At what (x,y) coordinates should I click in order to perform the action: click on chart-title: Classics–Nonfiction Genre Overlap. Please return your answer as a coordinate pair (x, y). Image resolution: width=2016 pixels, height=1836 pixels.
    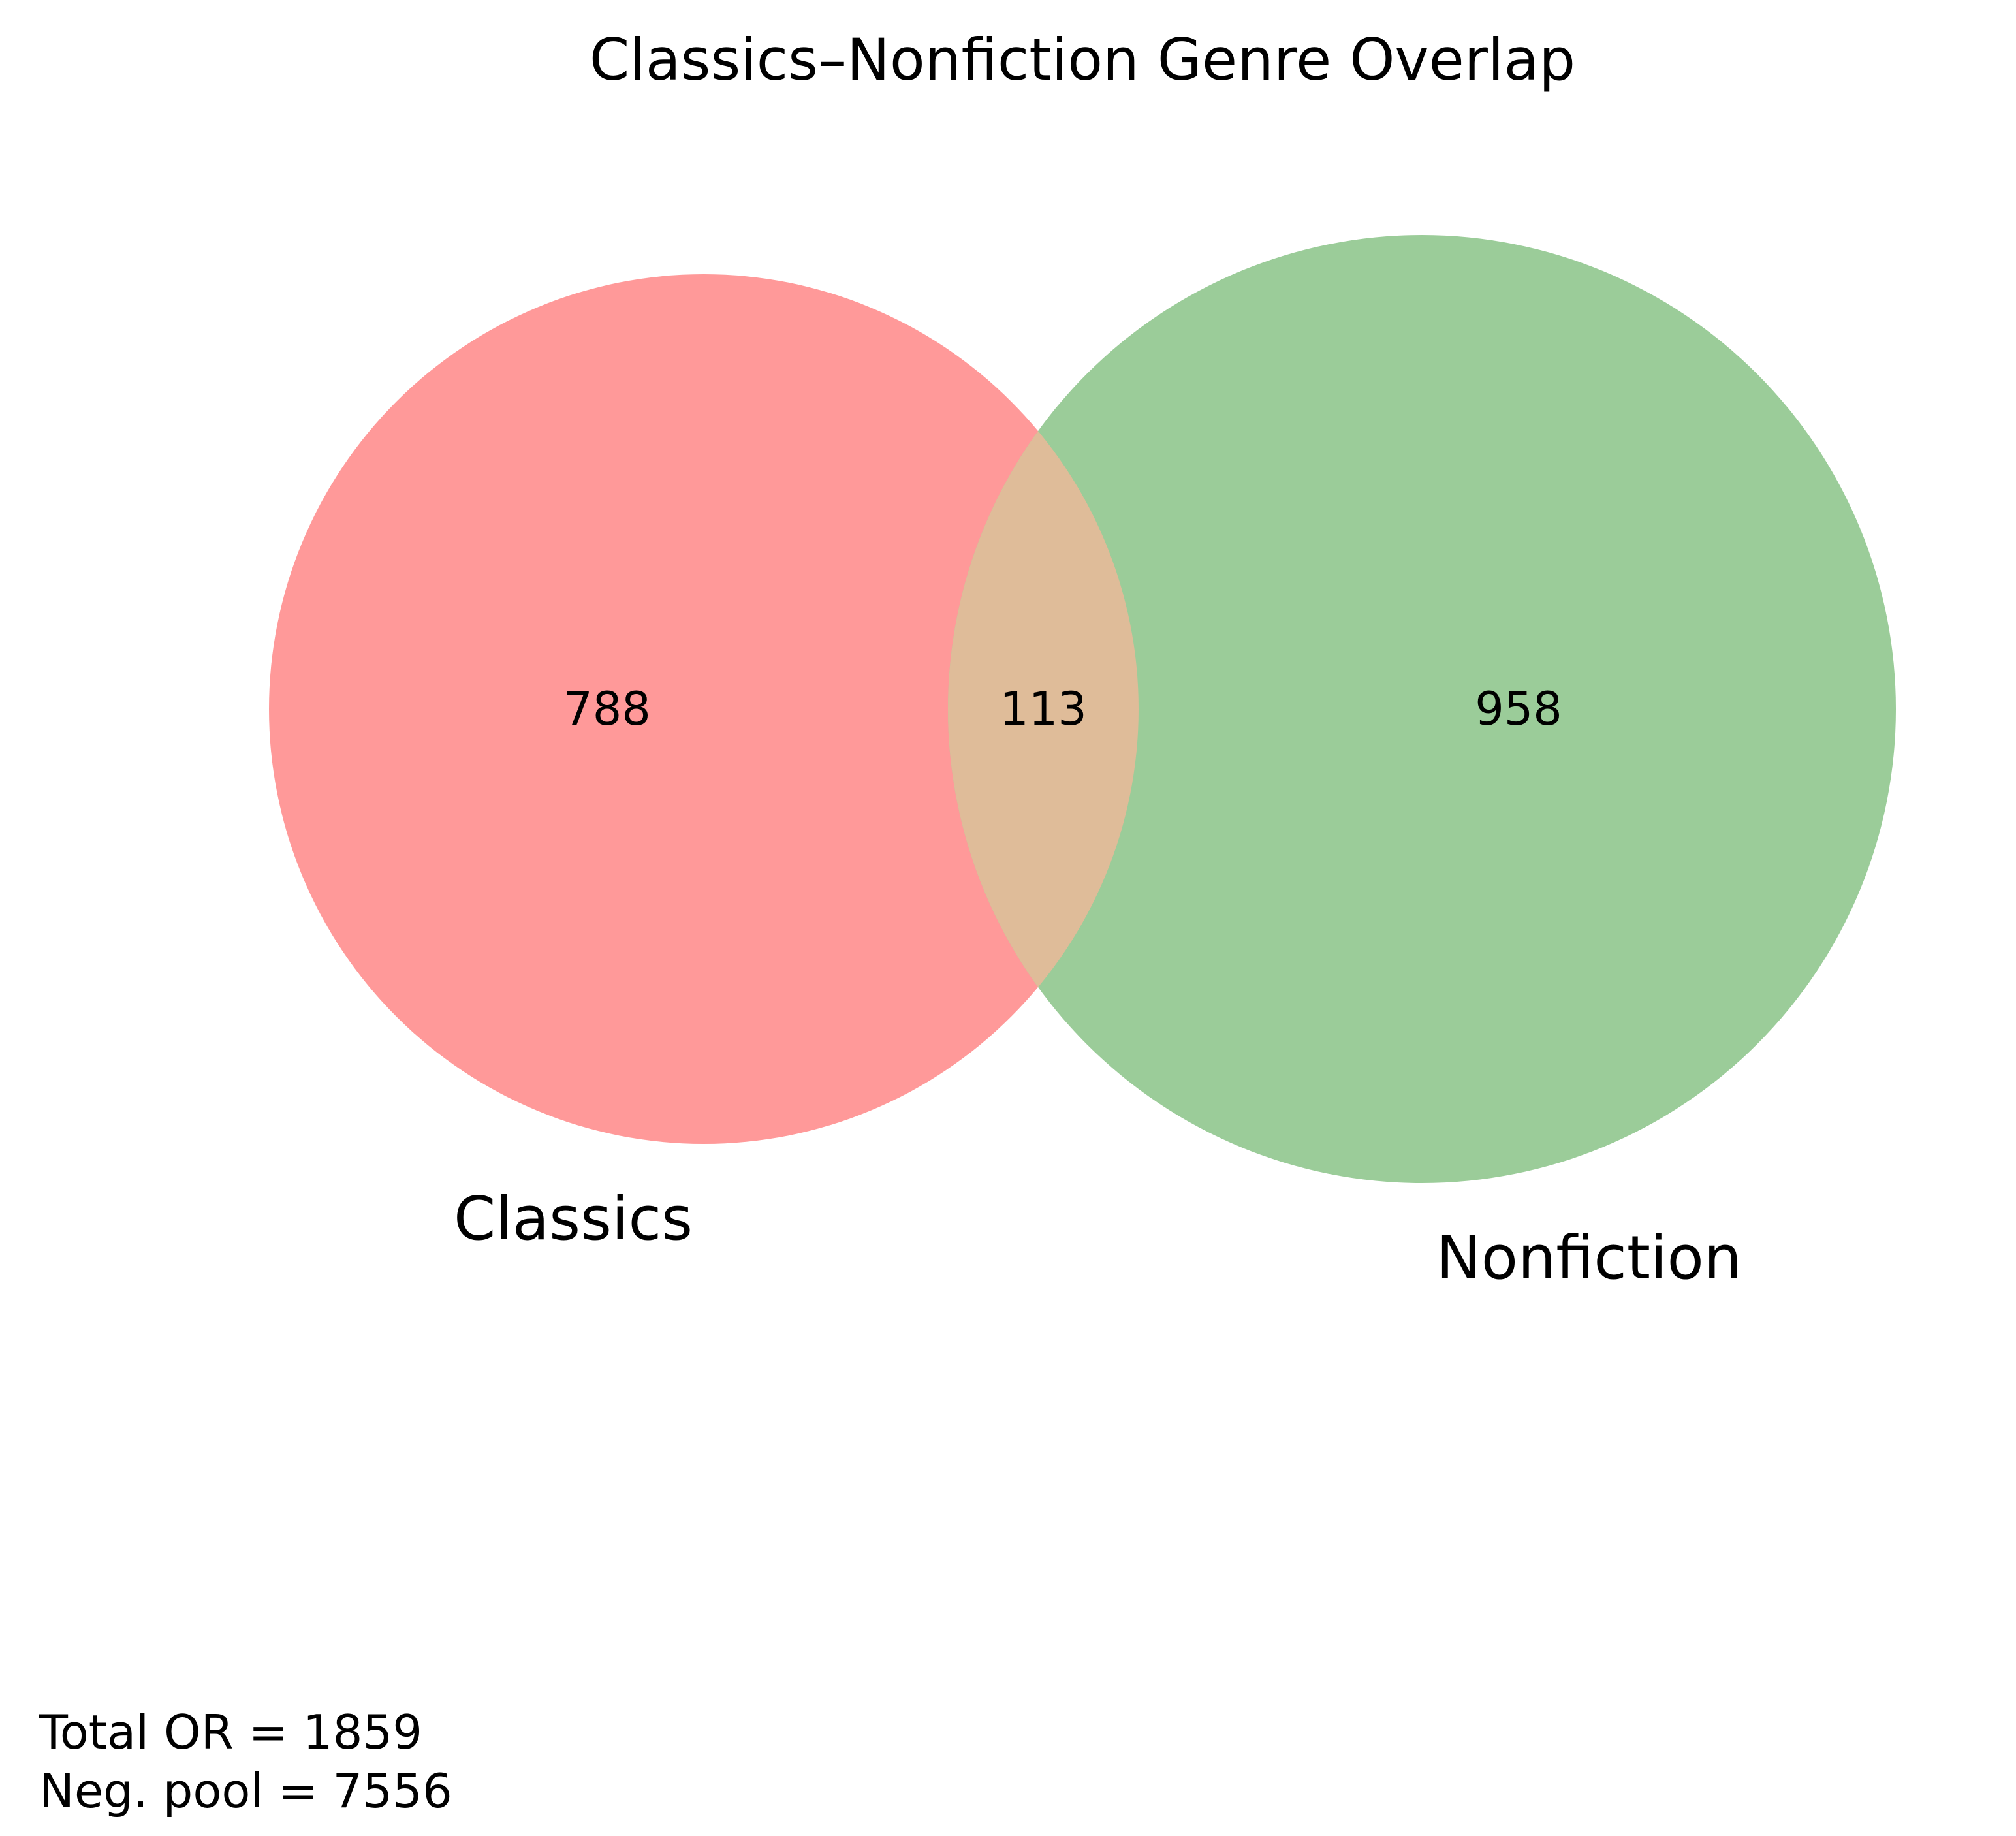
    Looking at the image, I should click on (1082, 59).